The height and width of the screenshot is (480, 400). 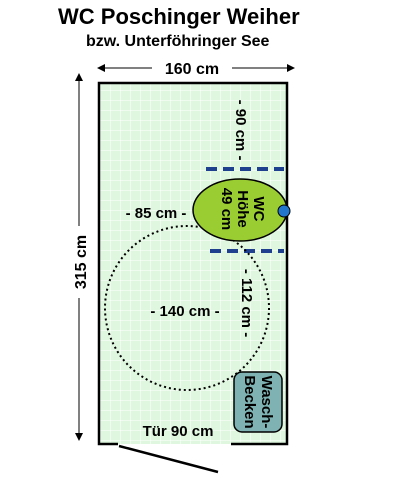 I want to click on wc-bottom-clearance-label: - 112 cm -, so click(x=246, y=303).